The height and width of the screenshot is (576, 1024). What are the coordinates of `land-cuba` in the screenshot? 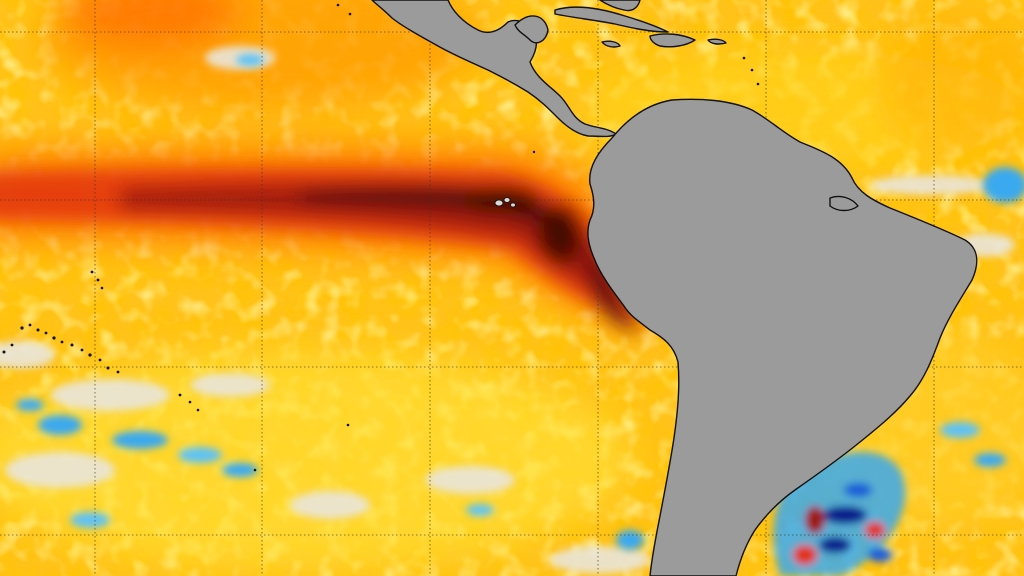 It's located at (611, 19).